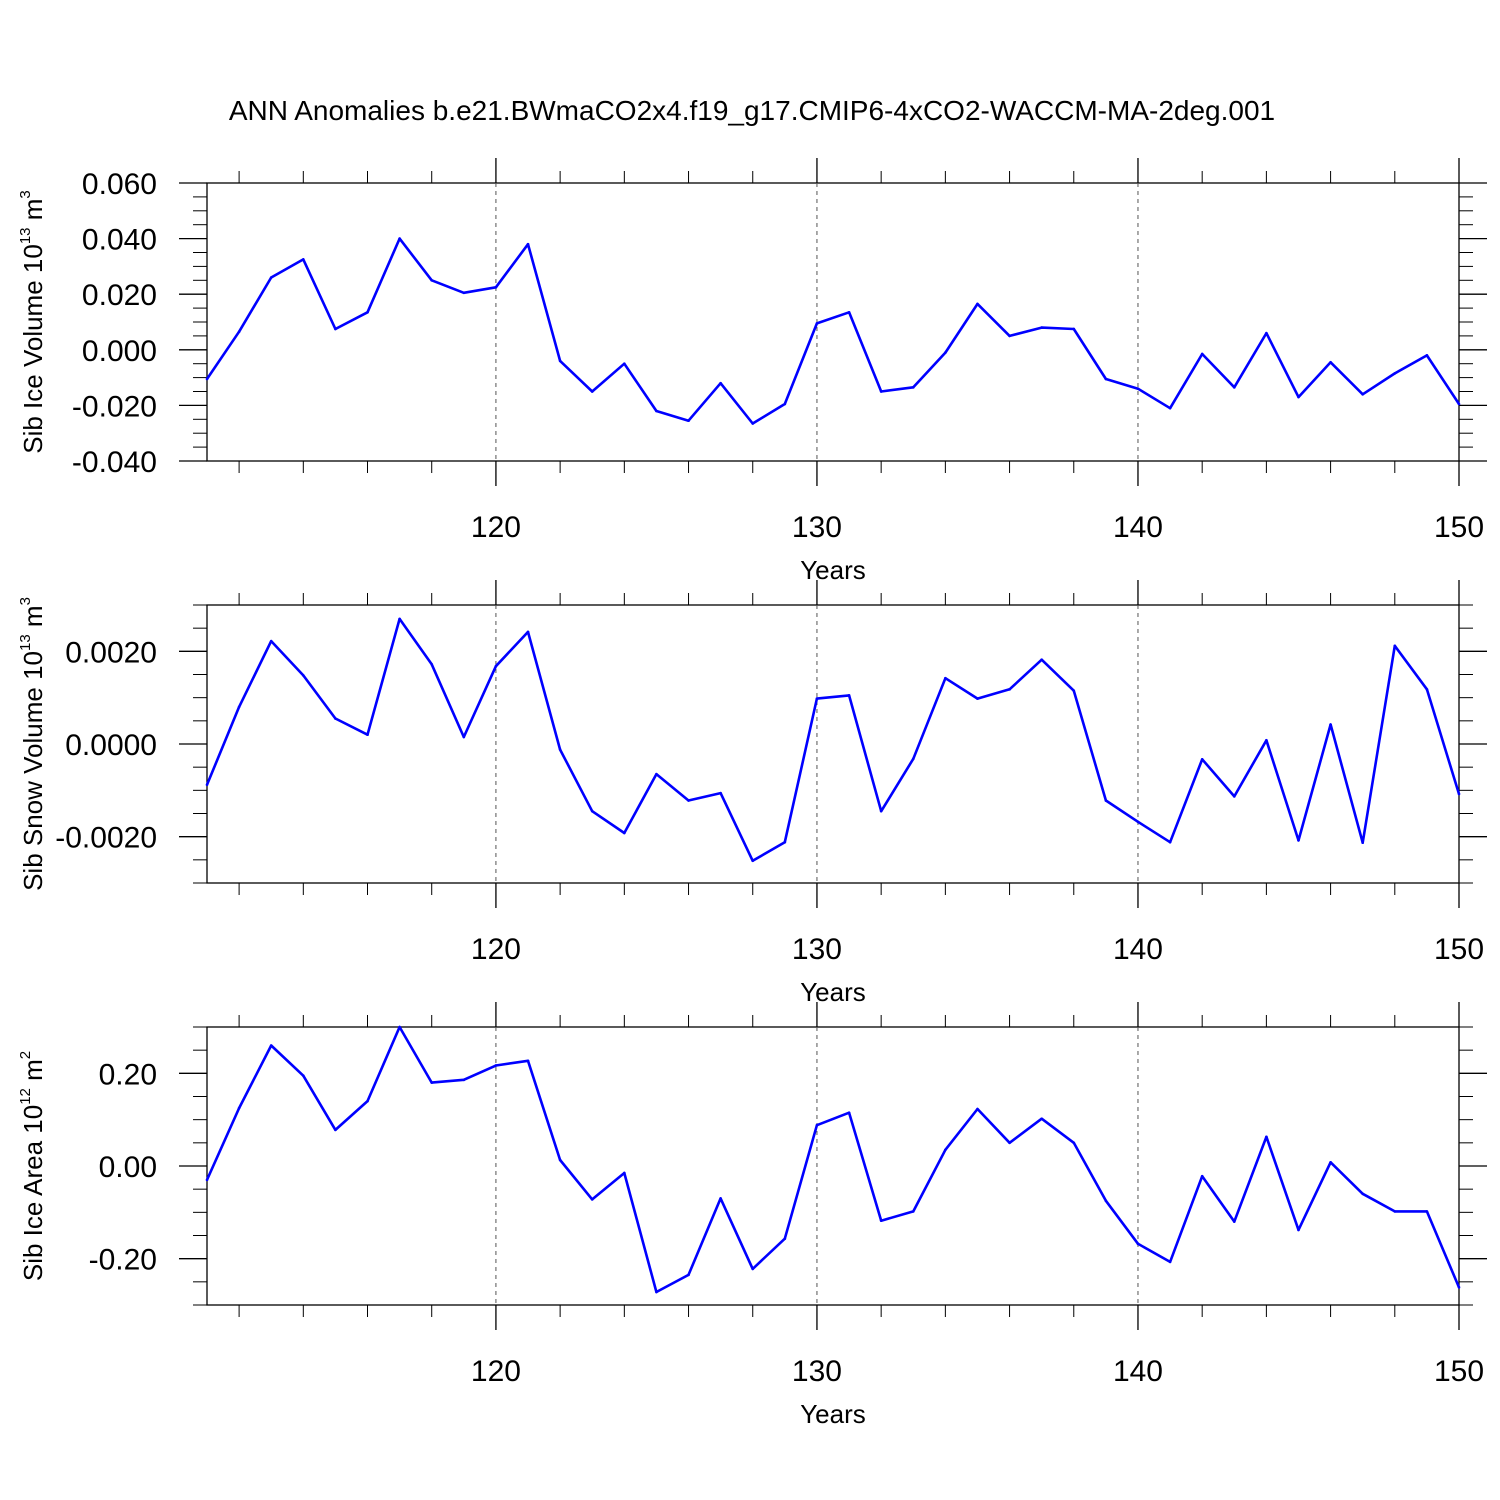 This screenshot has width=1500, height=1500. I want to click on y-tick-label: 0.20, so click(128, 1074).